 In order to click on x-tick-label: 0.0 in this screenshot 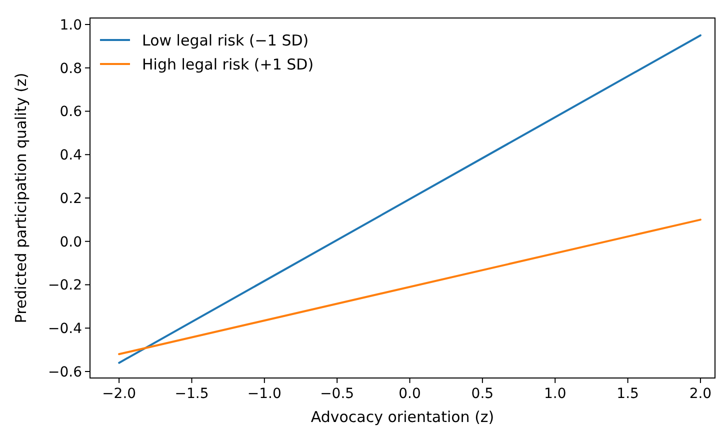, I will do `click(409, 394)`.